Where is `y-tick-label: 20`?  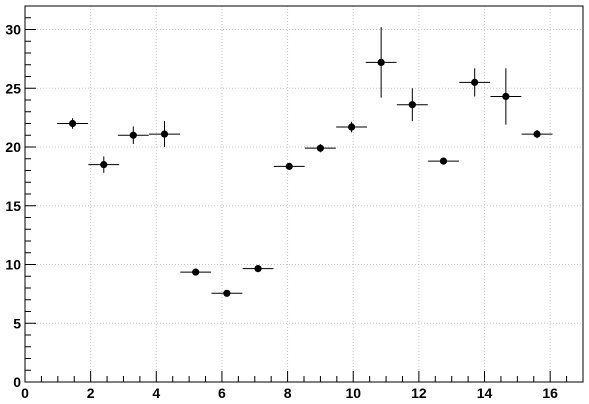
y-tick-label: 20 is located at coordinates (13, 147).